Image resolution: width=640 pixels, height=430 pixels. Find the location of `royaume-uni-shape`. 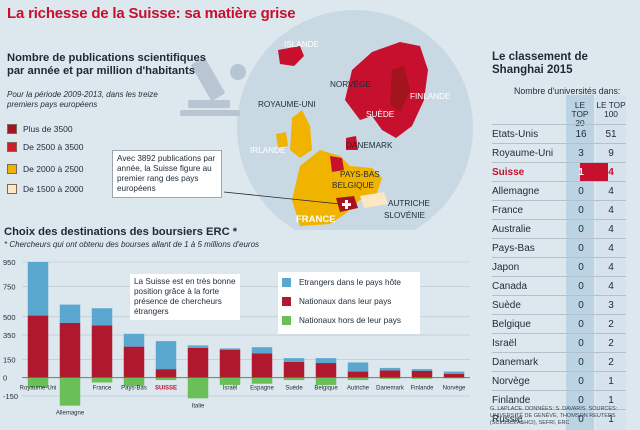

royaume-uni-shape is located at coordinates (301, 134).